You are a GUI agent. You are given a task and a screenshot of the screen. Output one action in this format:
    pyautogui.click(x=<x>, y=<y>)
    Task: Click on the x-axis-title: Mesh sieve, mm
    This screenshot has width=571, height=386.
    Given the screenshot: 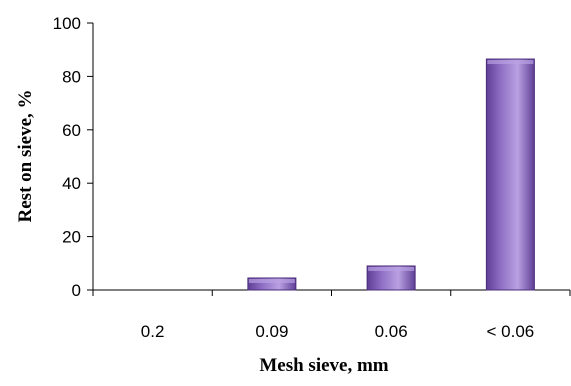 What is the action you would take?
    pyautogui.click(x=323, y=365)
    